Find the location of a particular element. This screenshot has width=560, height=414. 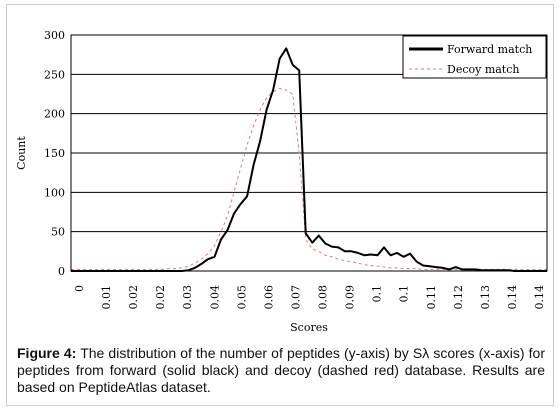

y-tick-label: 200 is located at coordinates (54, 114).